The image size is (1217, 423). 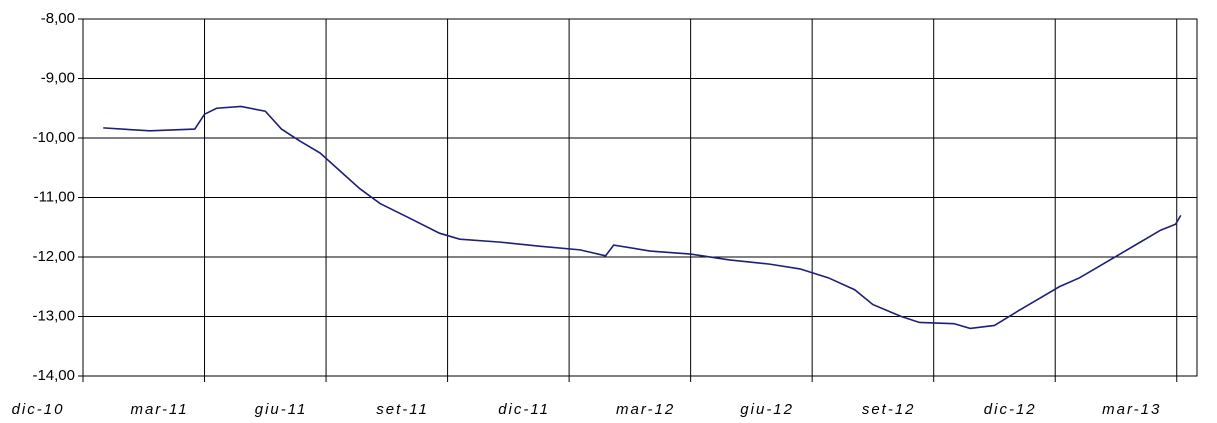 I want to click on y-tick-label: -12,00, so click(x=53, y=256).